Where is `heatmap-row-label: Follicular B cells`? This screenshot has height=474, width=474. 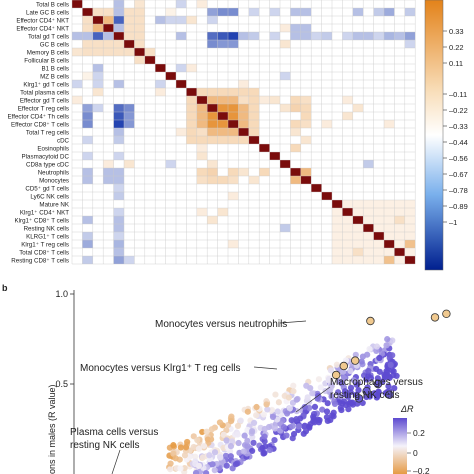
heatmap-row-label: Follicular B cells is located at coordinates (46, 60).